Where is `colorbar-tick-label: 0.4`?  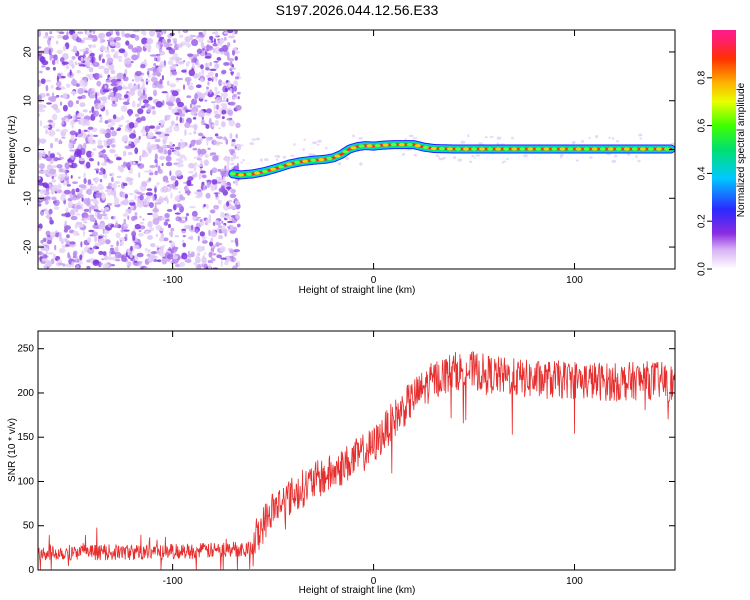 colorbar-tick-label: 0.4 is located at coordinates (702, 173).